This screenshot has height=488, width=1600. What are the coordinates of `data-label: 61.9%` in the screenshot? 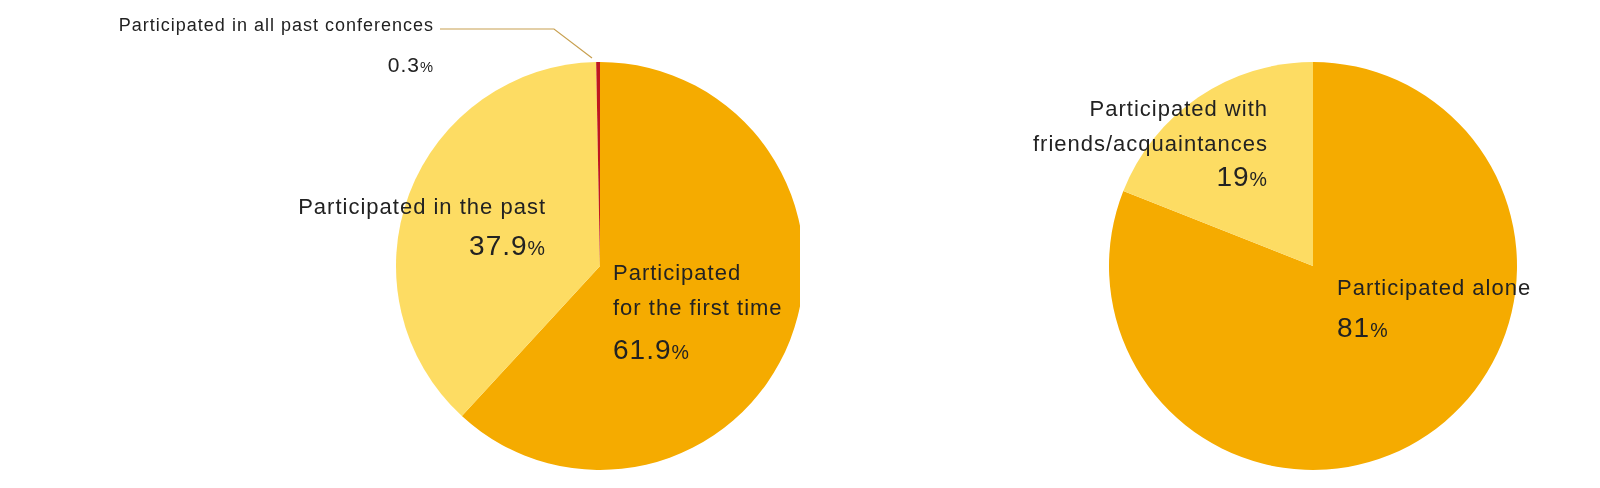 It's located at (651, 349).